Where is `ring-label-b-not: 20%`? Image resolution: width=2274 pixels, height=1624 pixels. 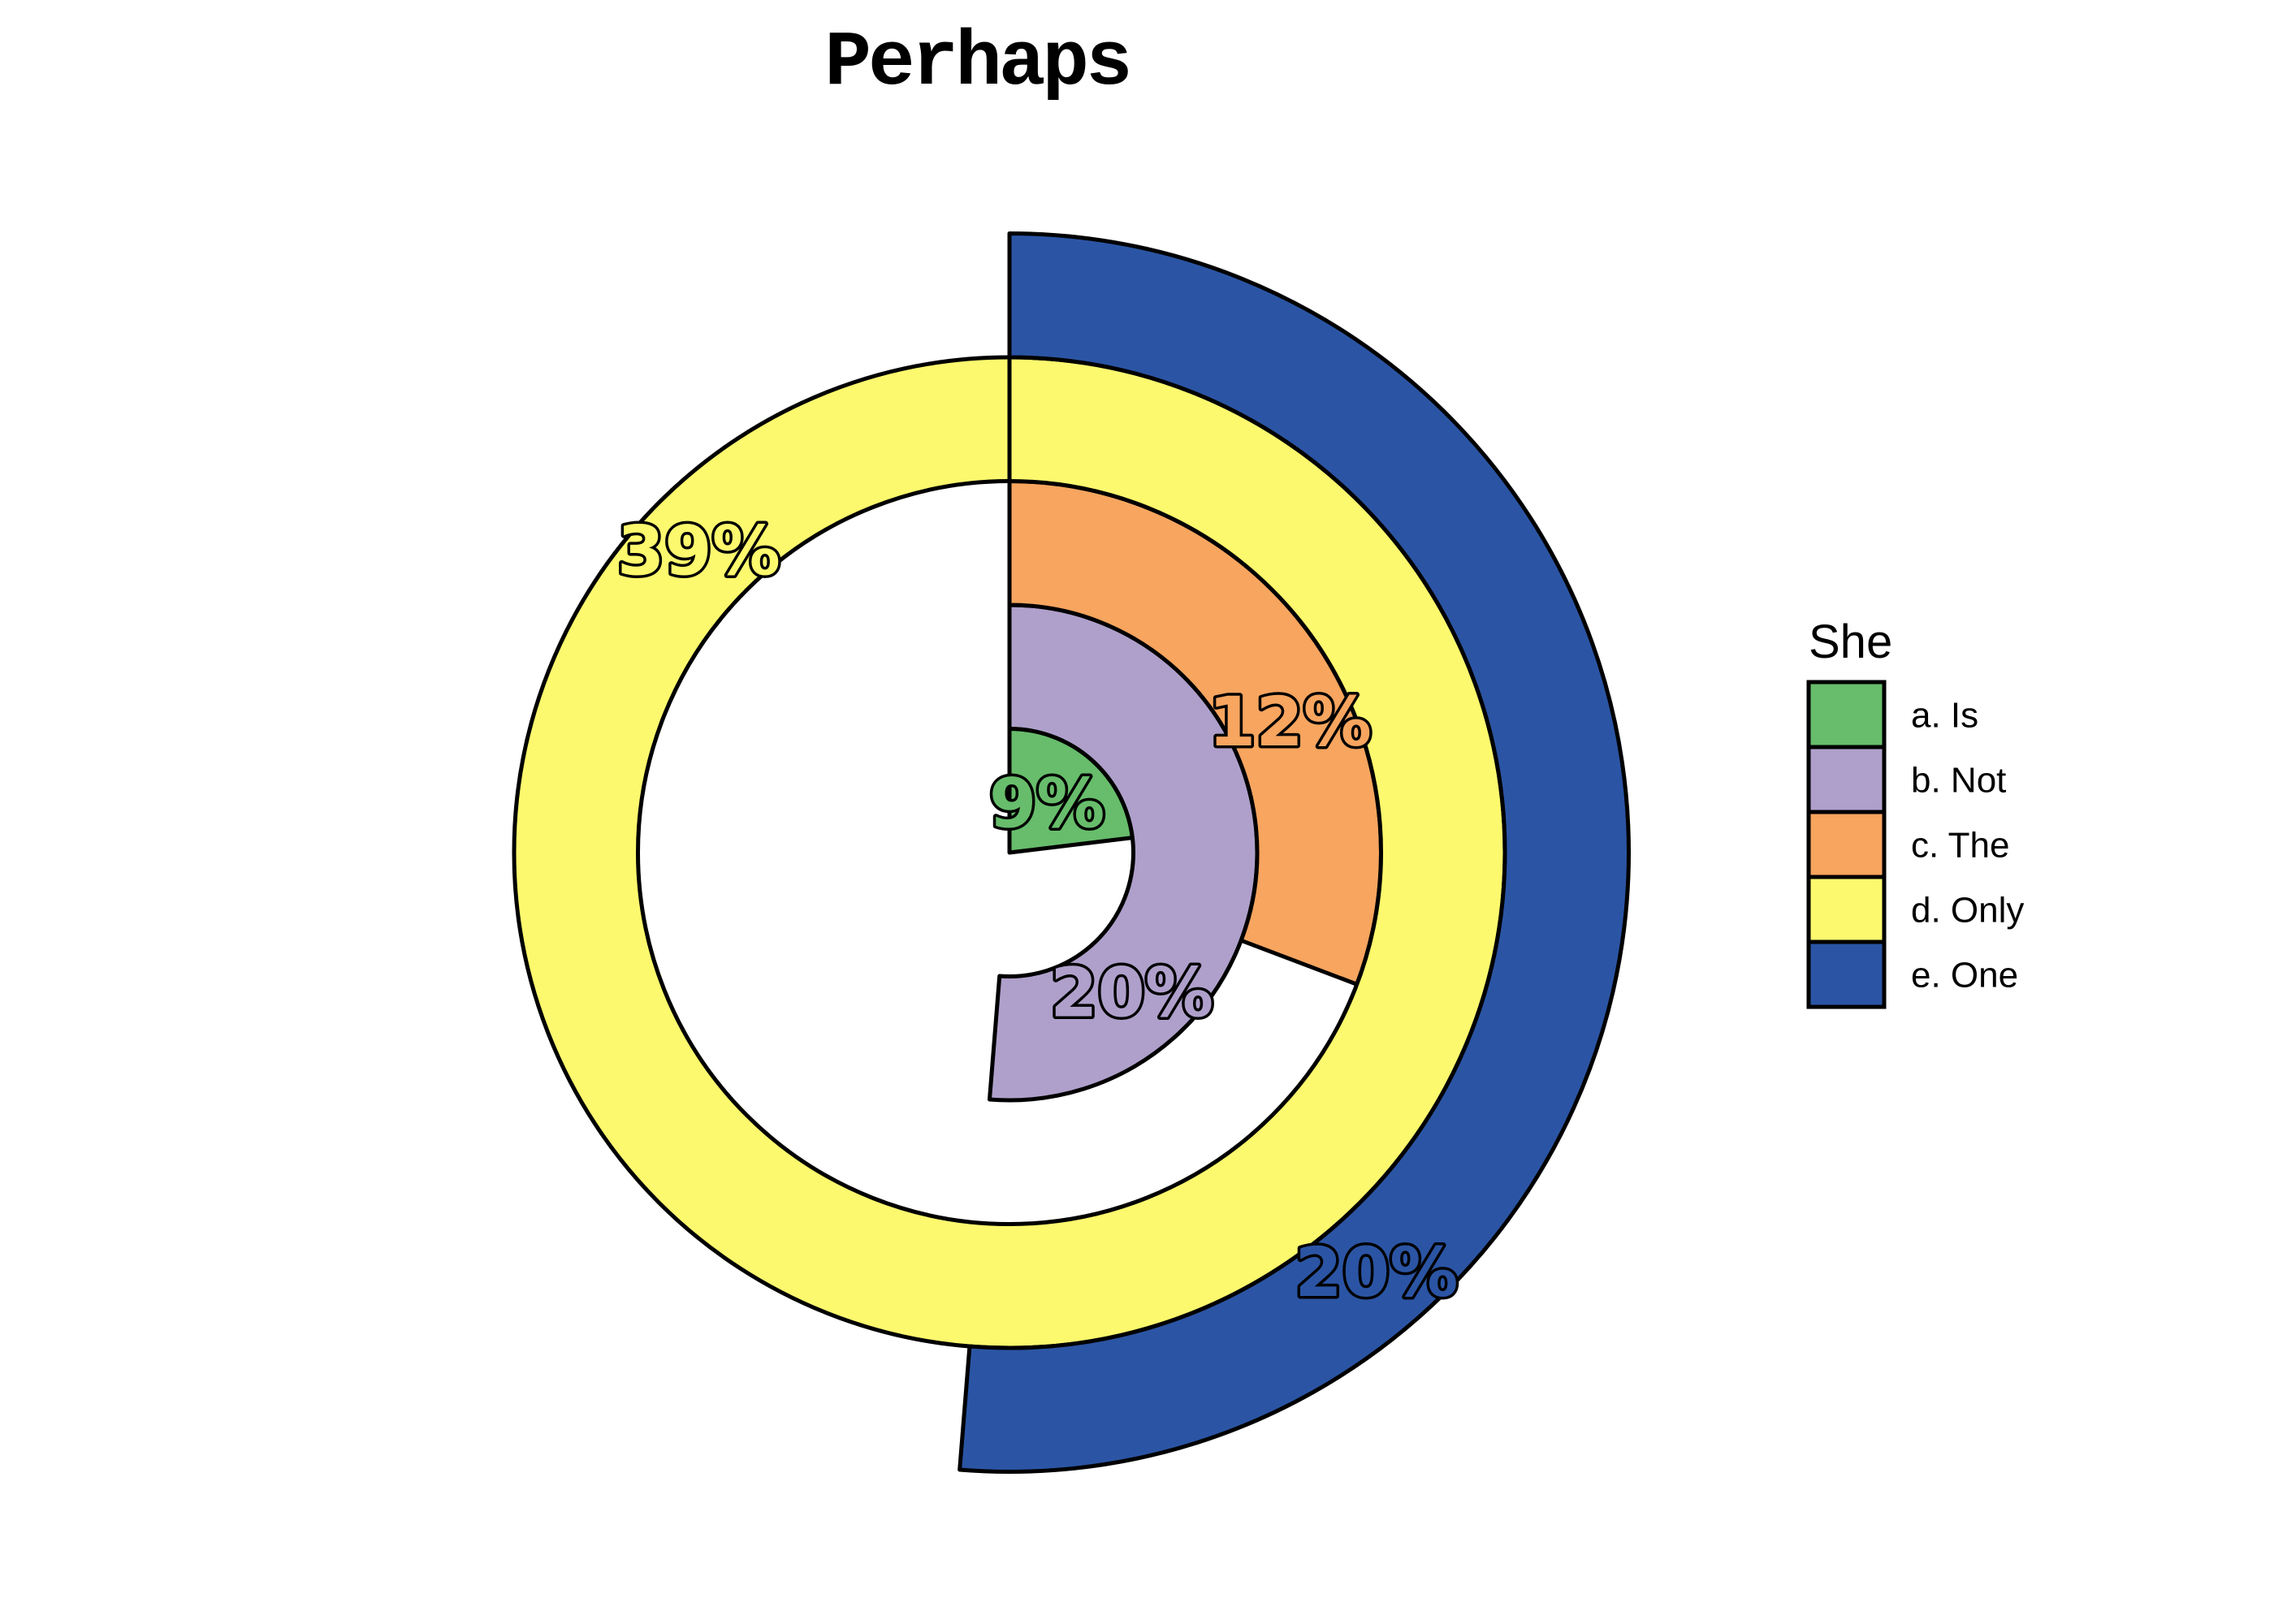
ring-label-b-not: 20% is located at coordinates (1132, 993).